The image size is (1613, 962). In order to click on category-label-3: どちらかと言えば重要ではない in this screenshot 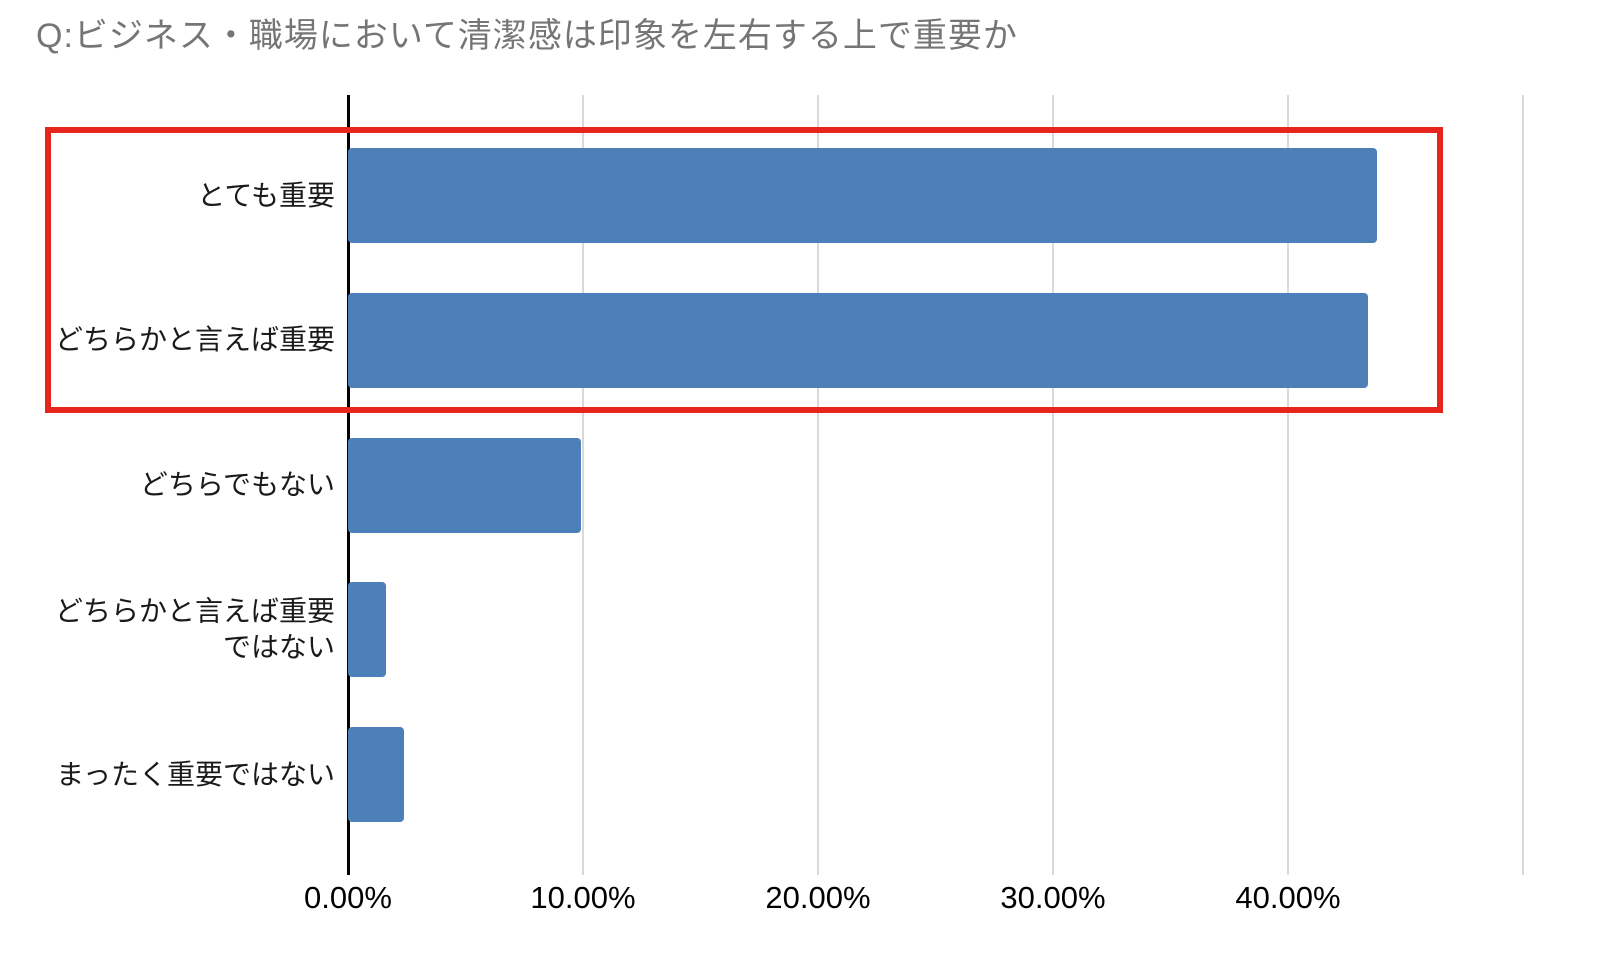, I will do `click(194, 629)`.